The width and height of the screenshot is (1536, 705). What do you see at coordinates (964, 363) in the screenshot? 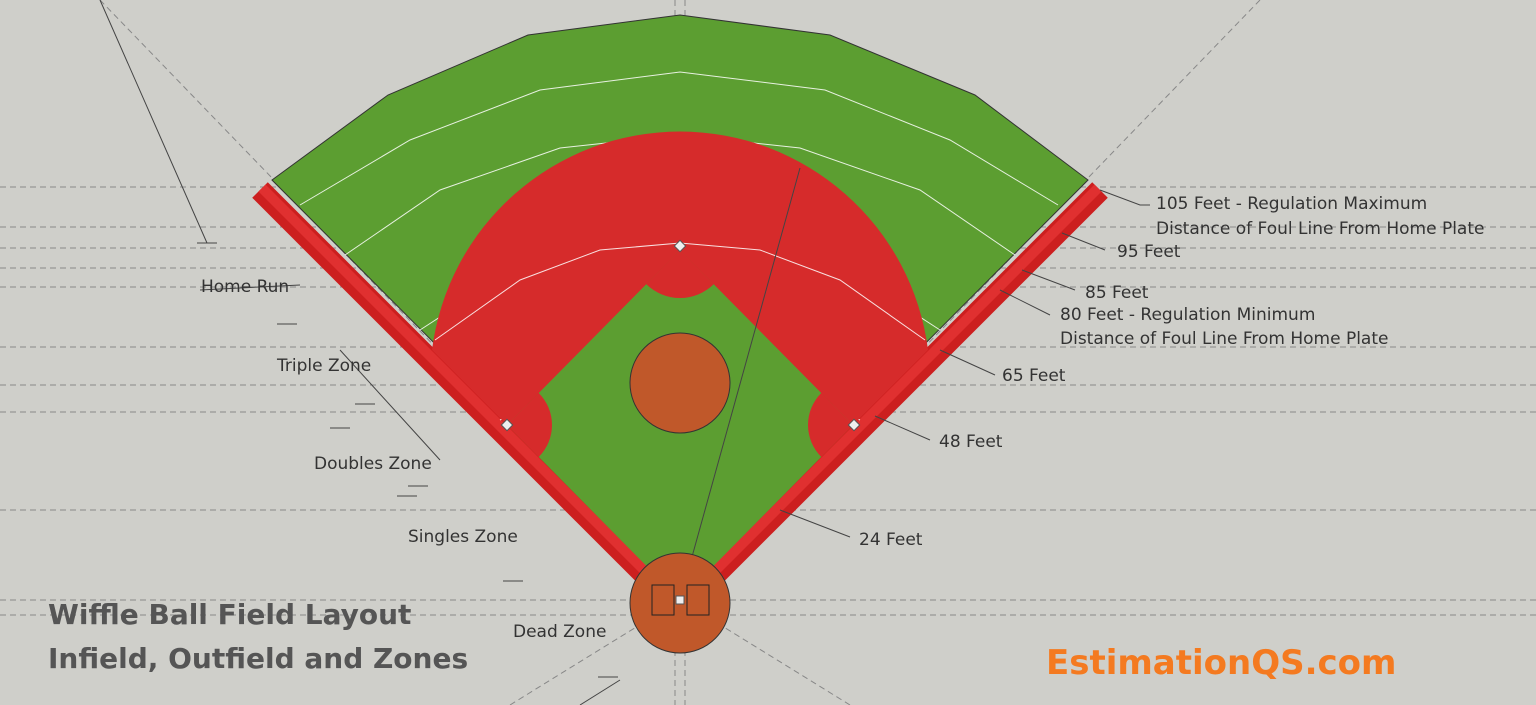
I see `distance-leaders` at bounding box center [964, 363].